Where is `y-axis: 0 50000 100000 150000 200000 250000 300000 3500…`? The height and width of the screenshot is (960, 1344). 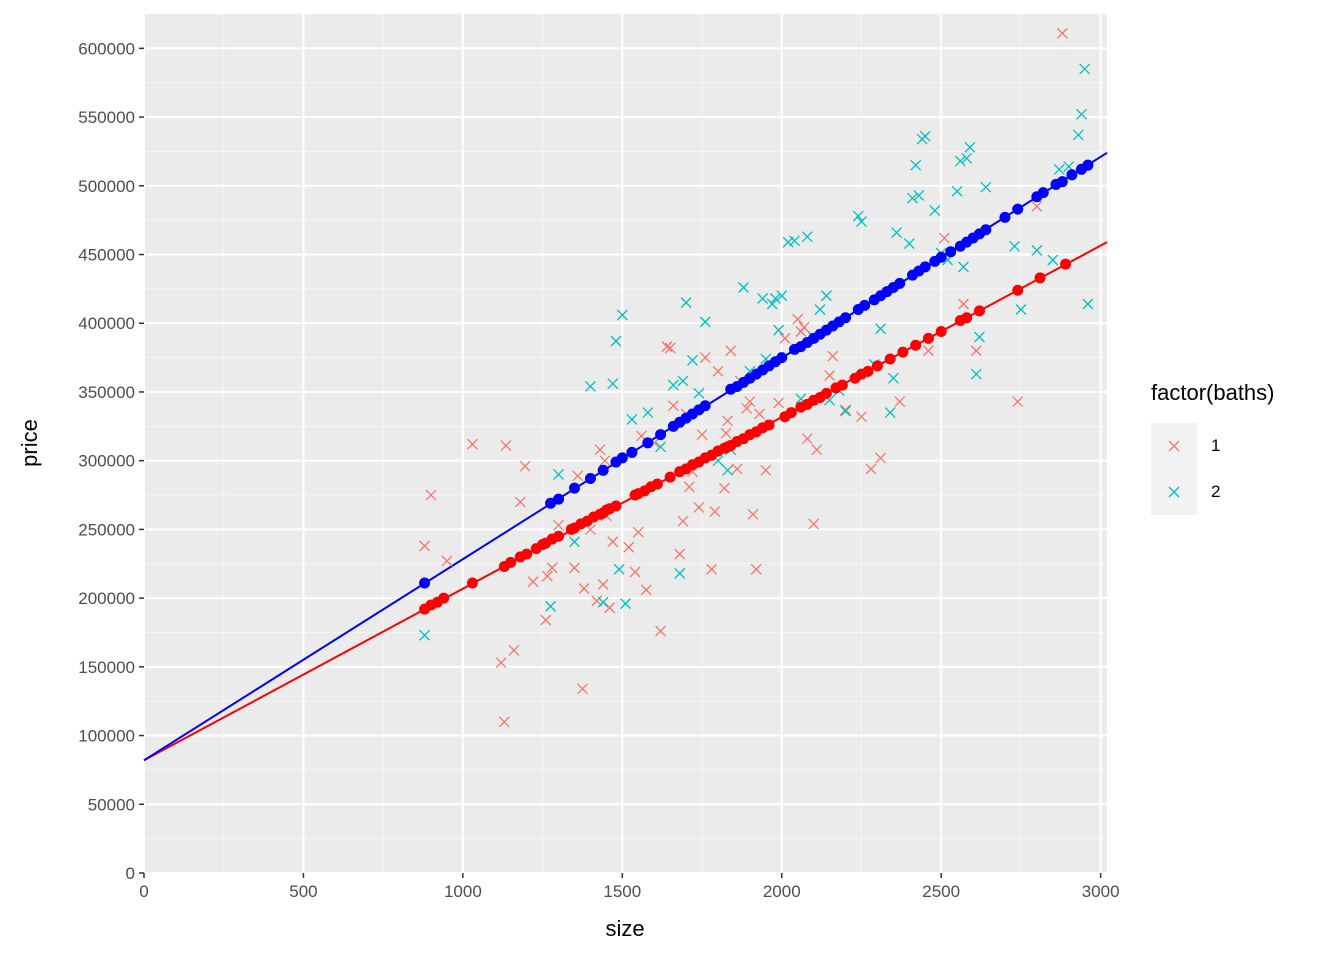
y-axis: 0 50000 100000 150000 200000 250000 300000 3500… is located at coordinates (111, 461).